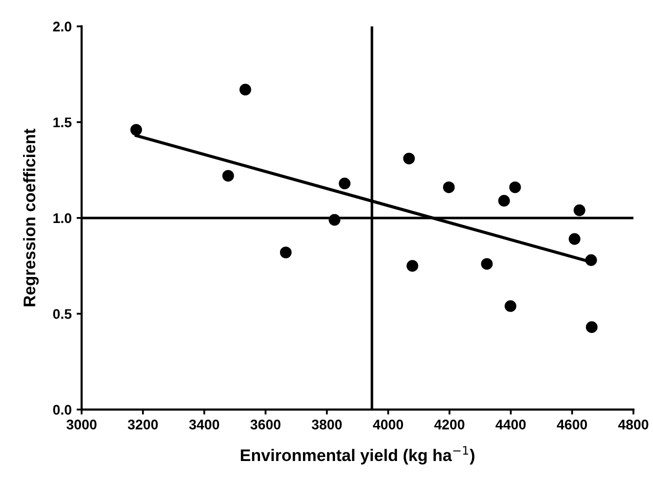  I want to click on x-tick-label: 3000, so click(81, 425).